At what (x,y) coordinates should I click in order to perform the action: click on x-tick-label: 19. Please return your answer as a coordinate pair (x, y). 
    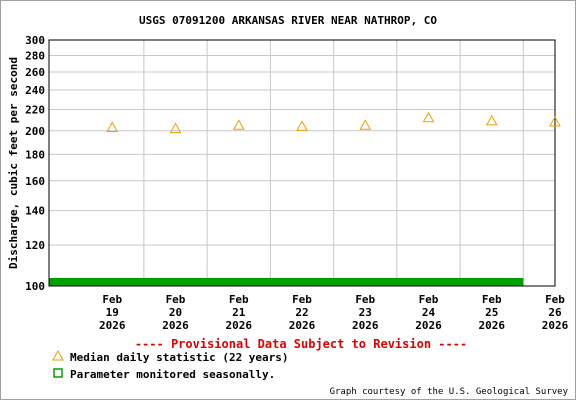
    Looking at the image, I should click on (112, 312).